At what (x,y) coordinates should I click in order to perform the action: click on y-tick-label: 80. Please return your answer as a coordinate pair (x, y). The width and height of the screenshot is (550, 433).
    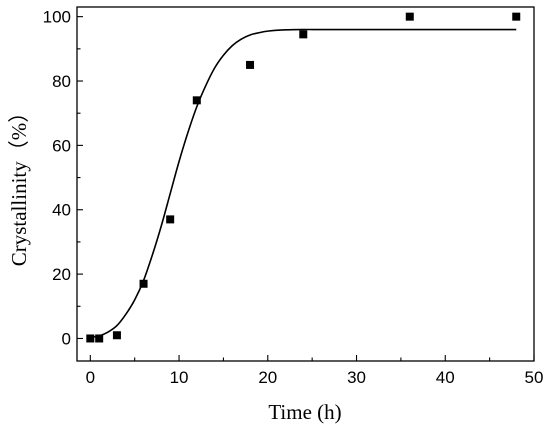
    Looking at the image, I should click on (61, 81).